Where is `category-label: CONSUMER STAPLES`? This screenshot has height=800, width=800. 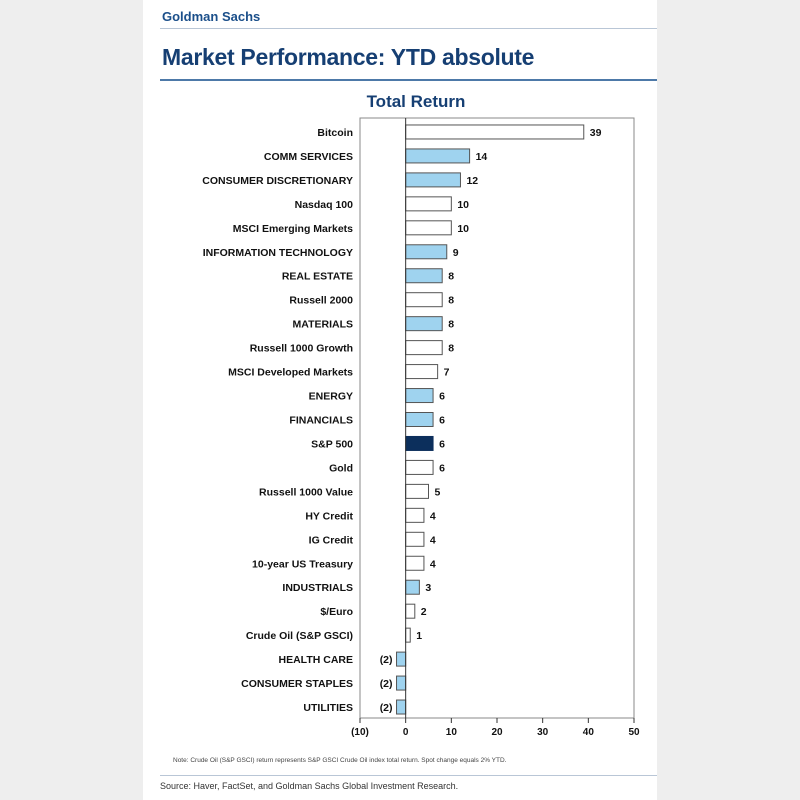 category-label: CONSUMER STAPLES is located at coordinates (297, 684).